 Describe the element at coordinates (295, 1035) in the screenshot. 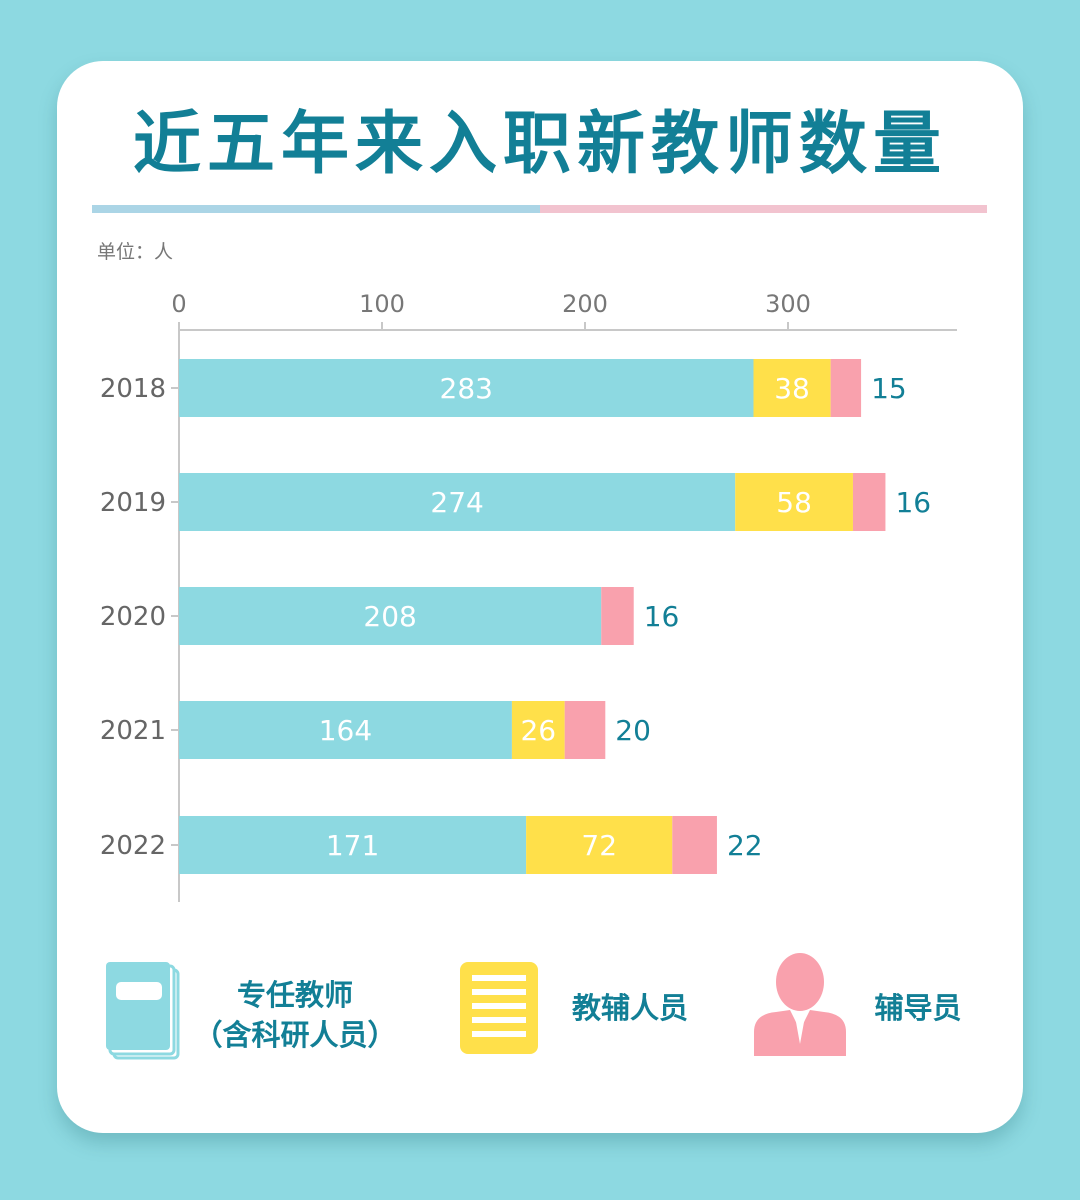

I see `legend-full-time-line2: （含科研人员）` at that location.